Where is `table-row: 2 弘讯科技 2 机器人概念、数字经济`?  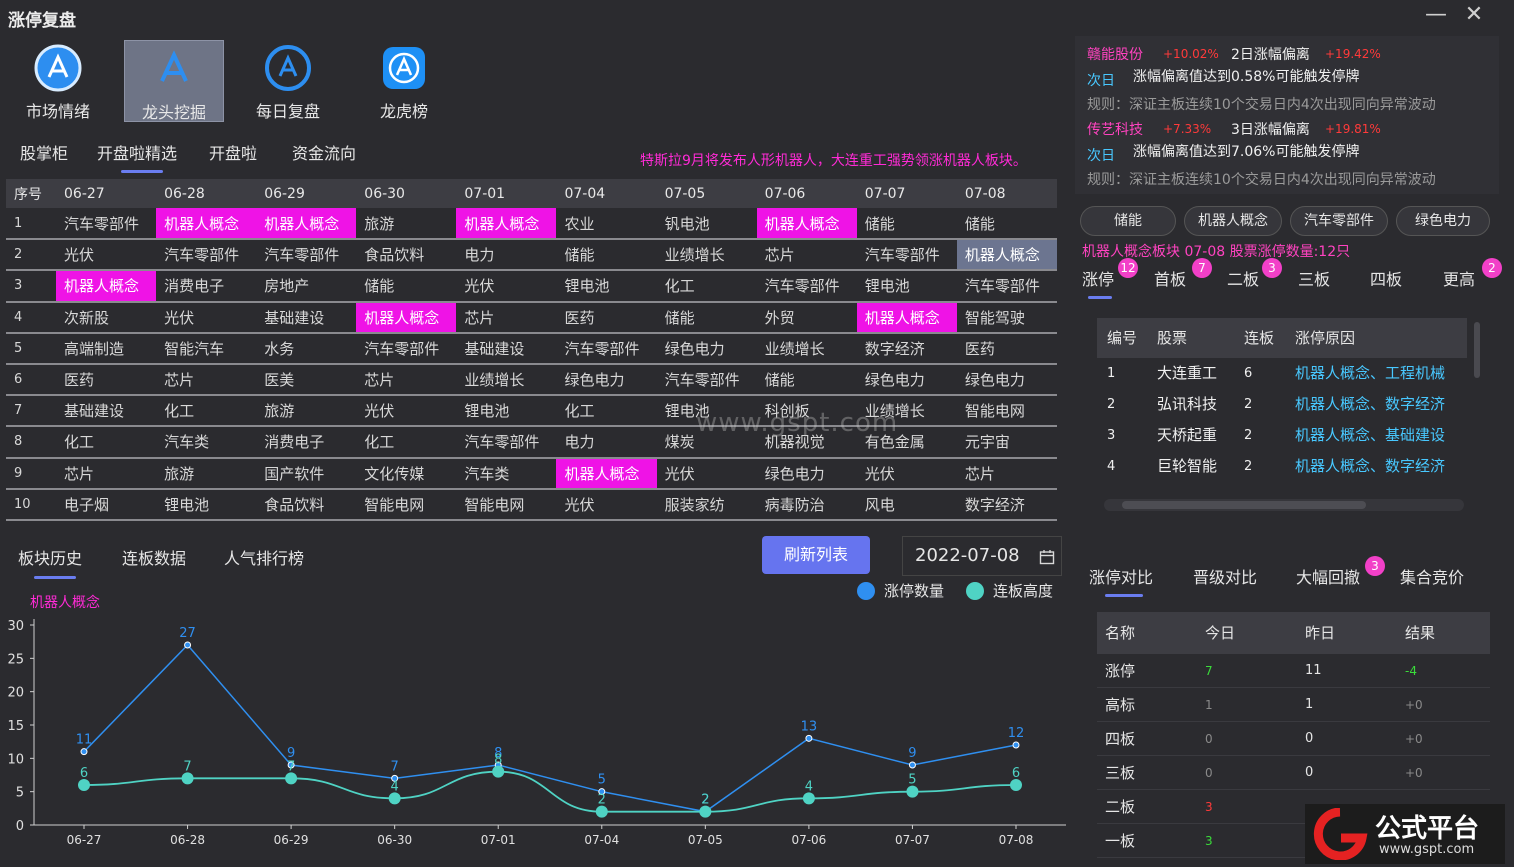
table-row: 2 弘讯科技 2 机器人概念、数字经济 is located at coordinates (1282, 404).